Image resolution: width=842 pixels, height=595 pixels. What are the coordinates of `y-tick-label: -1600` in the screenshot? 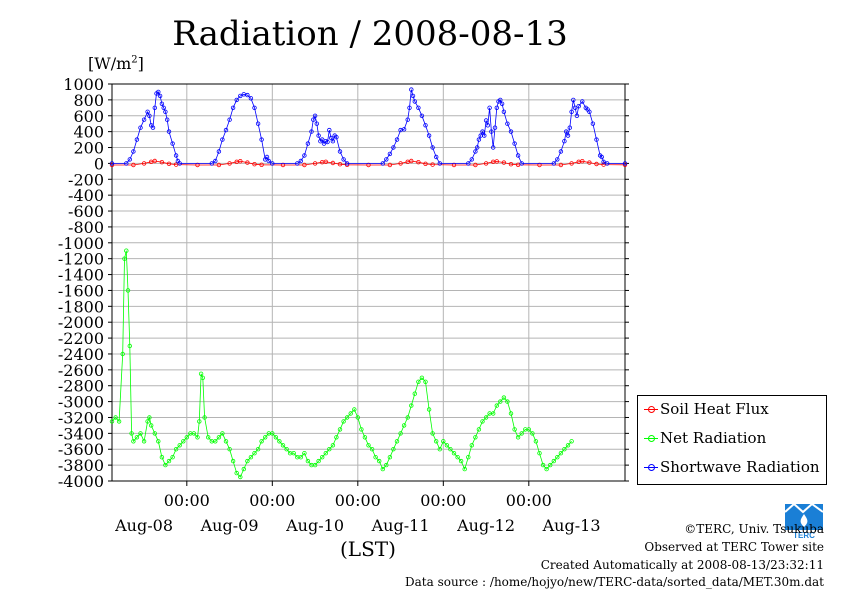 It's located at (81, 290).